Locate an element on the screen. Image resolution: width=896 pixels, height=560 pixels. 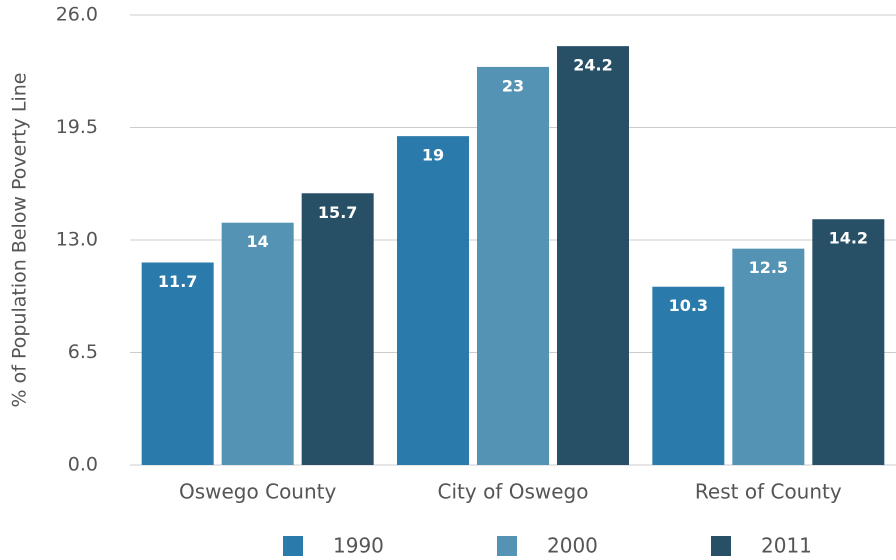
value-label: 14 is located at coordinates (258, 241).